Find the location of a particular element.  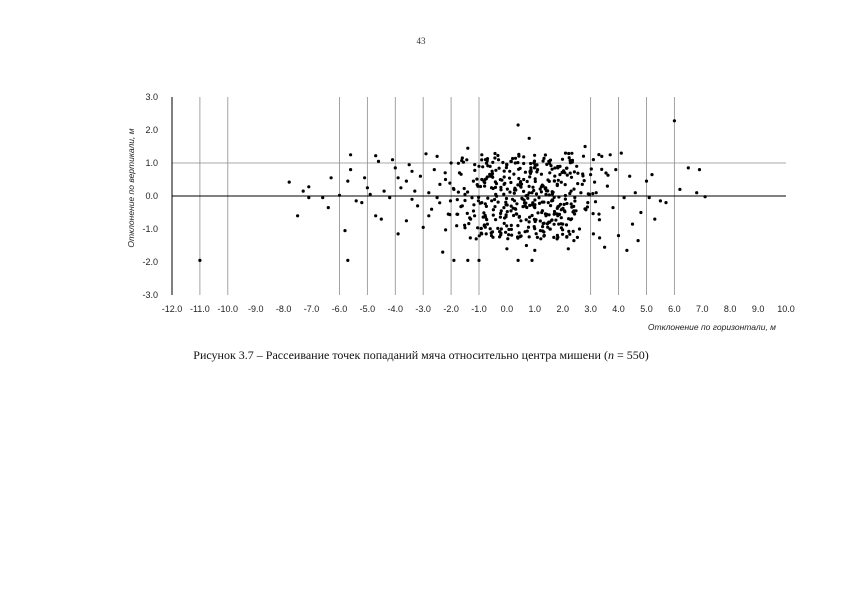

x-tick-label: 2.0 is located at coordinates (562, 309).